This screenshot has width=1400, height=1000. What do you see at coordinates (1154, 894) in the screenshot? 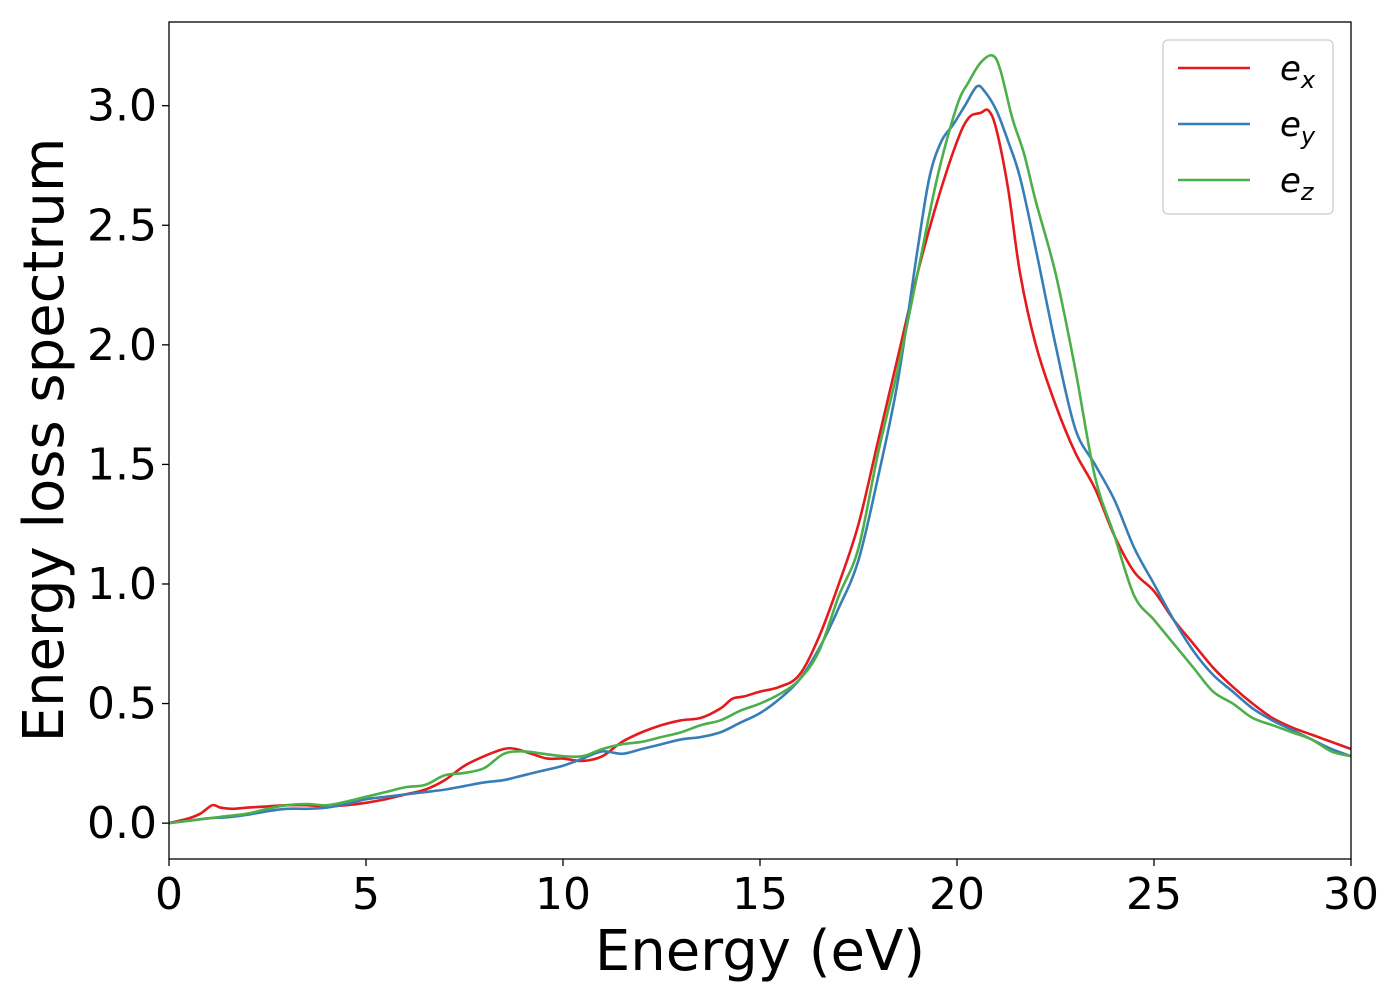
I see `x-tick-label: 25` at bounding box center [1154, 894].